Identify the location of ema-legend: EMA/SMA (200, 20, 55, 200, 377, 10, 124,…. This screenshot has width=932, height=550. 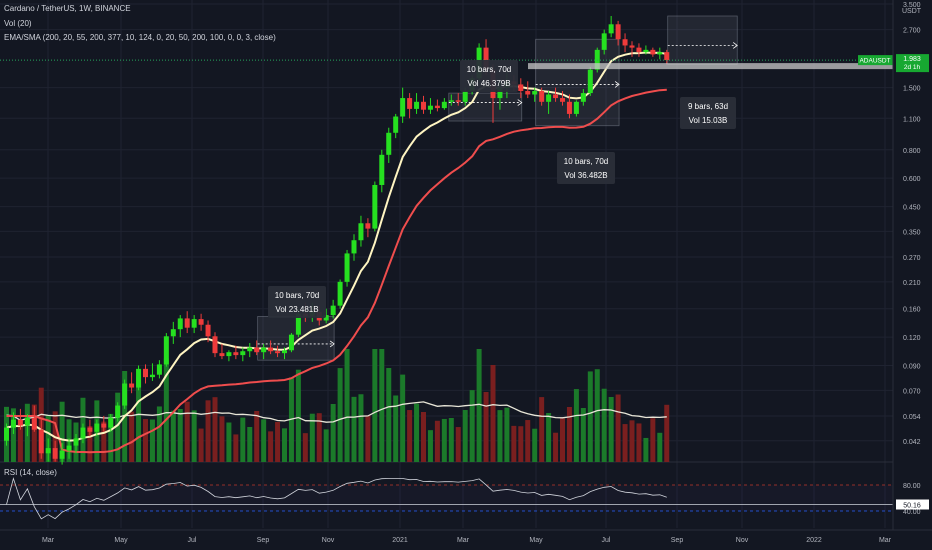
(140, 37).